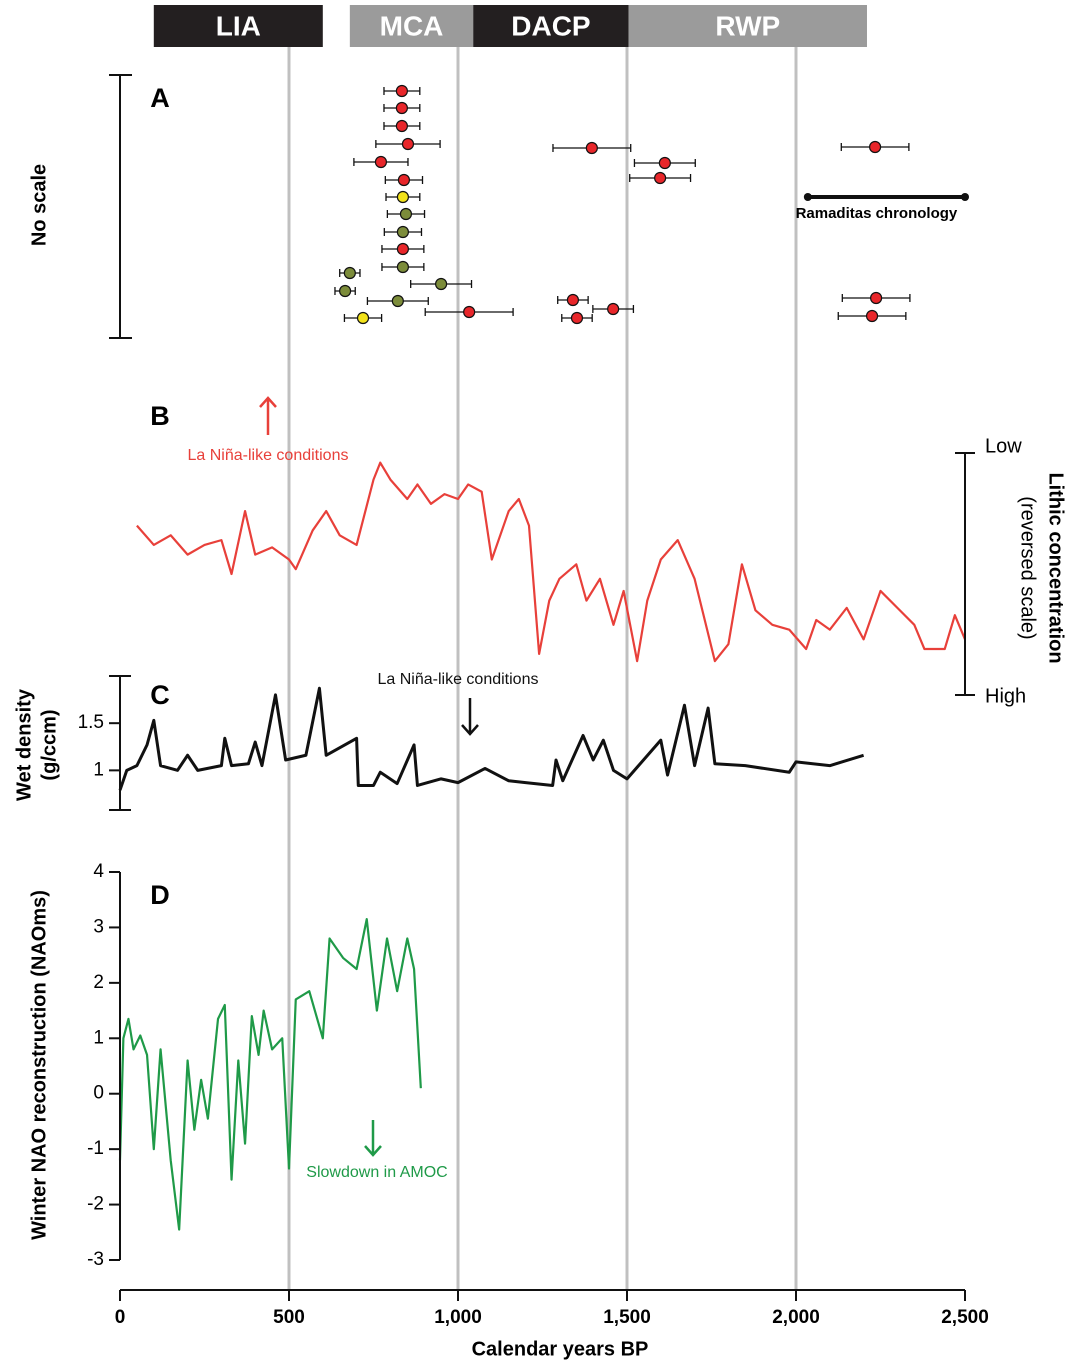 The height and width of the screenshot is (1364, 1069). I want to click on y-tick-label: High, so click(1005, 696).